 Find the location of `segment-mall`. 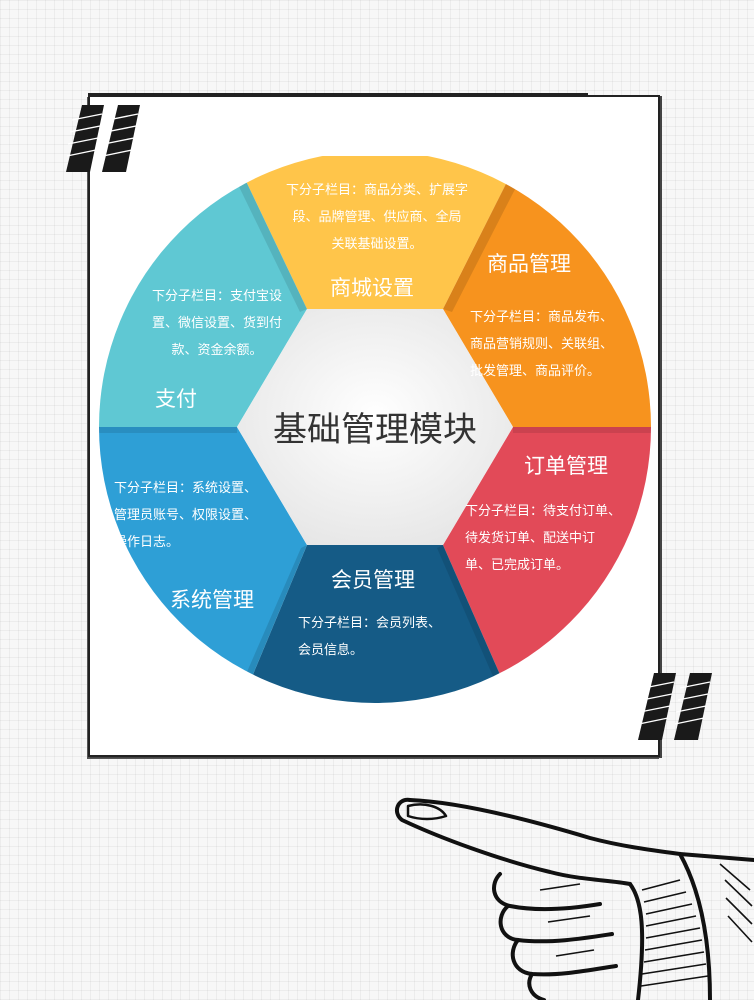

segment-mall is located at coordinates (377, 232).